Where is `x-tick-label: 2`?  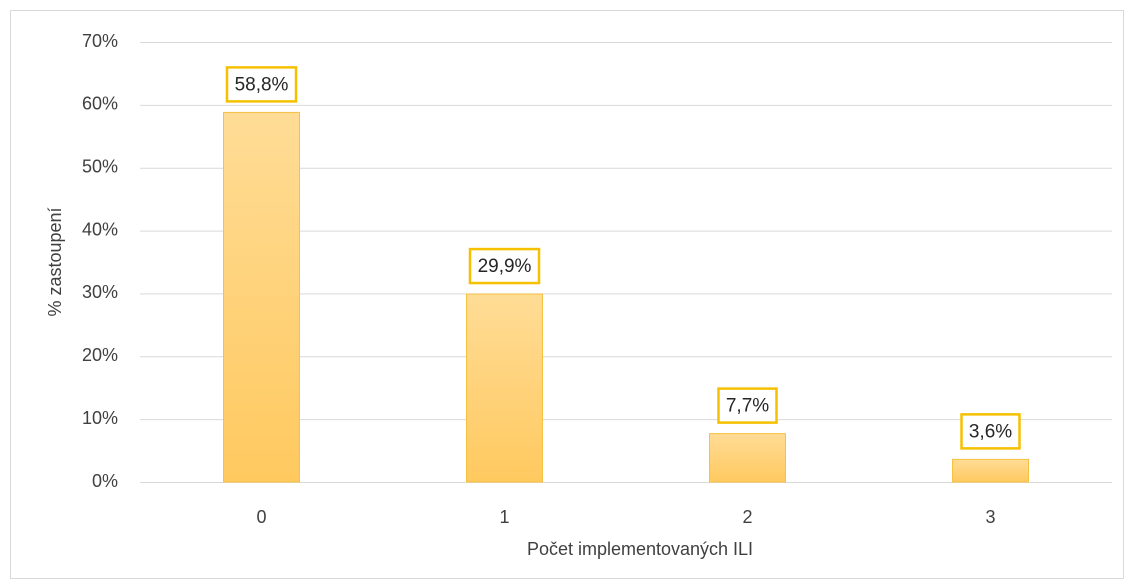
x-tick-label: 2 is located at coordinates (747, 517).